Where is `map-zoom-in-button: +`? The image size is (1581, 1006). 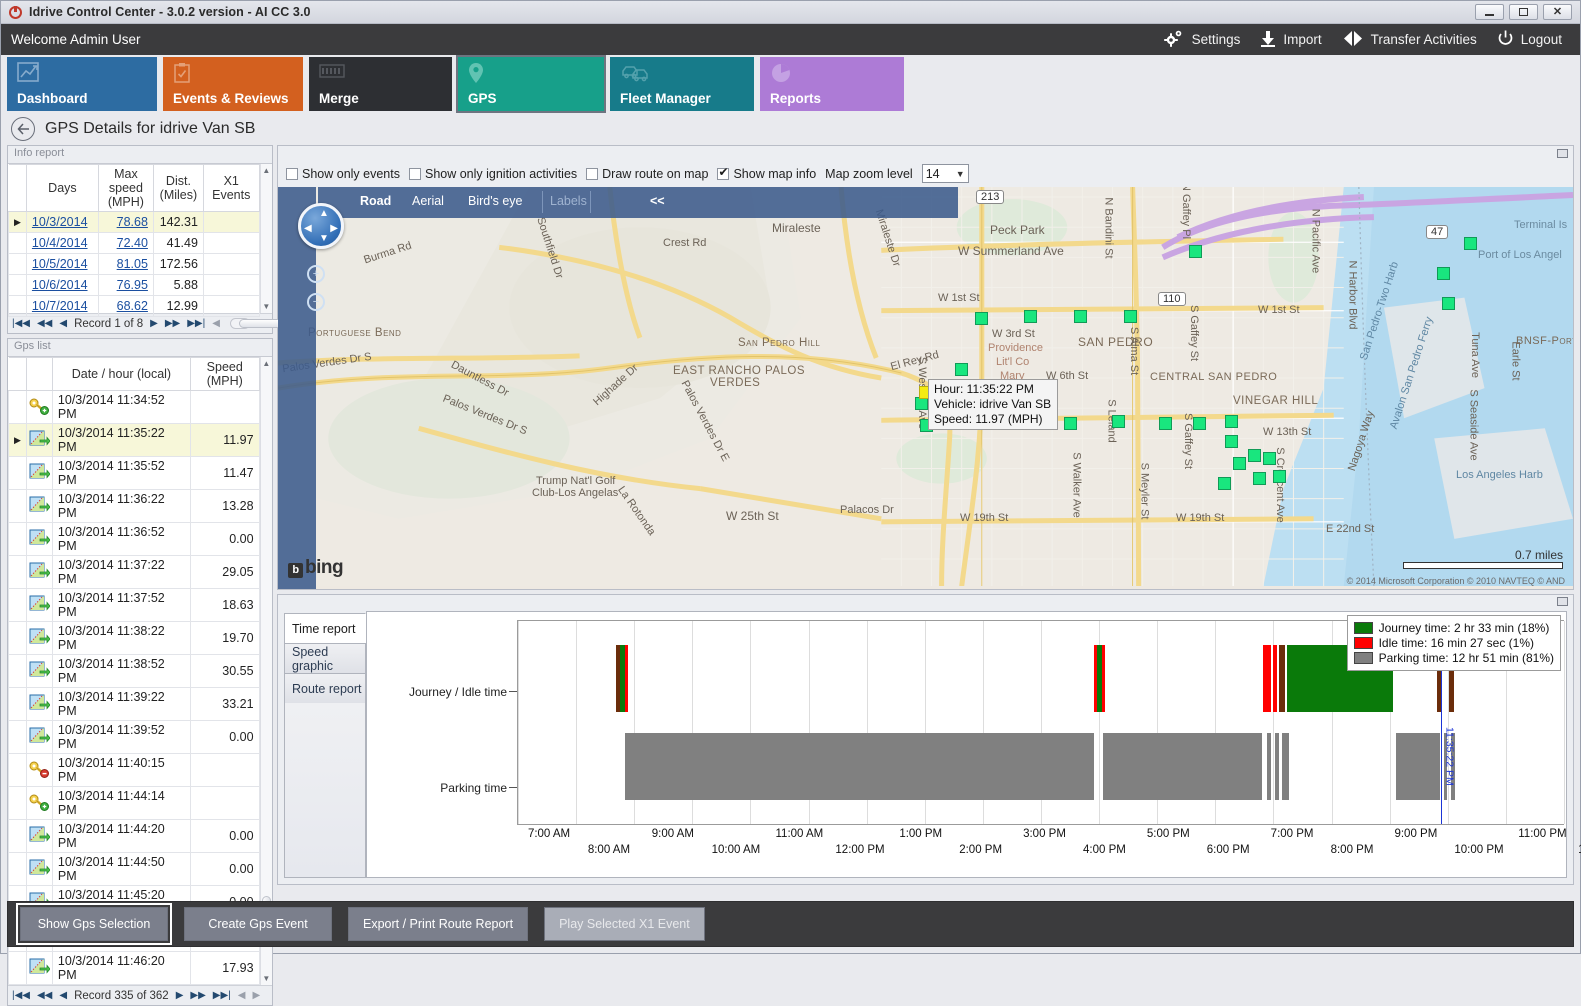 map-zoom-in-button: + is located at coordinates (316, 274).